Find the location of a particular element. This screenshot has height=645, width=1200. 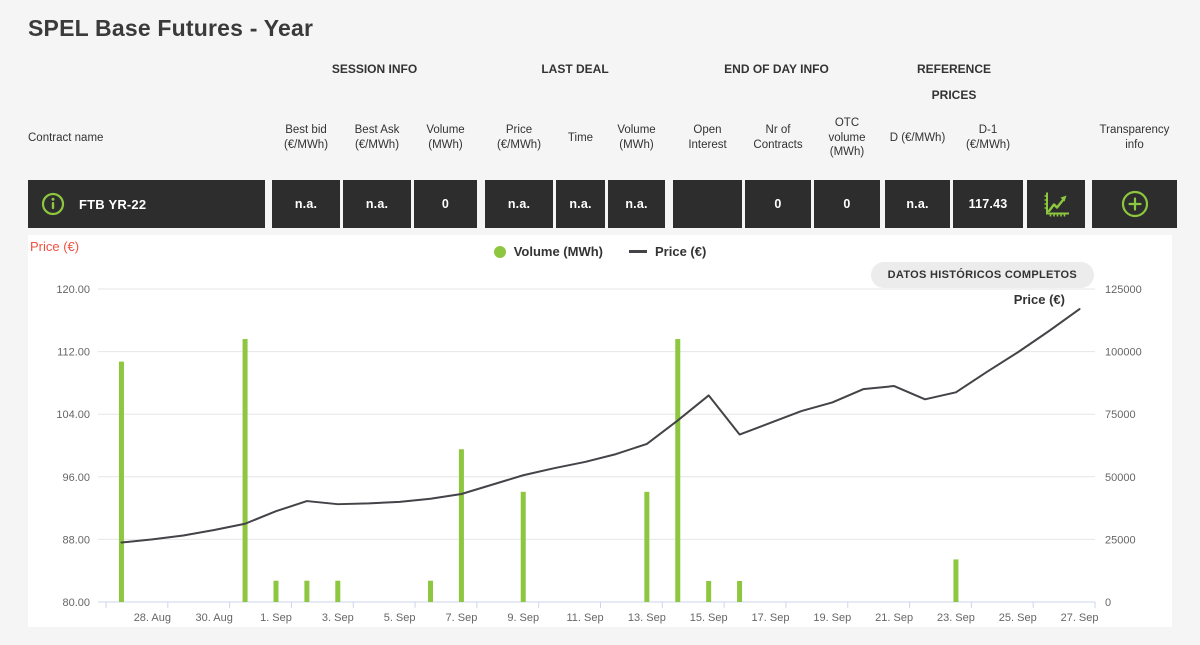

volume-last-deal-value: n.a. is located at coordinates (636, 204).